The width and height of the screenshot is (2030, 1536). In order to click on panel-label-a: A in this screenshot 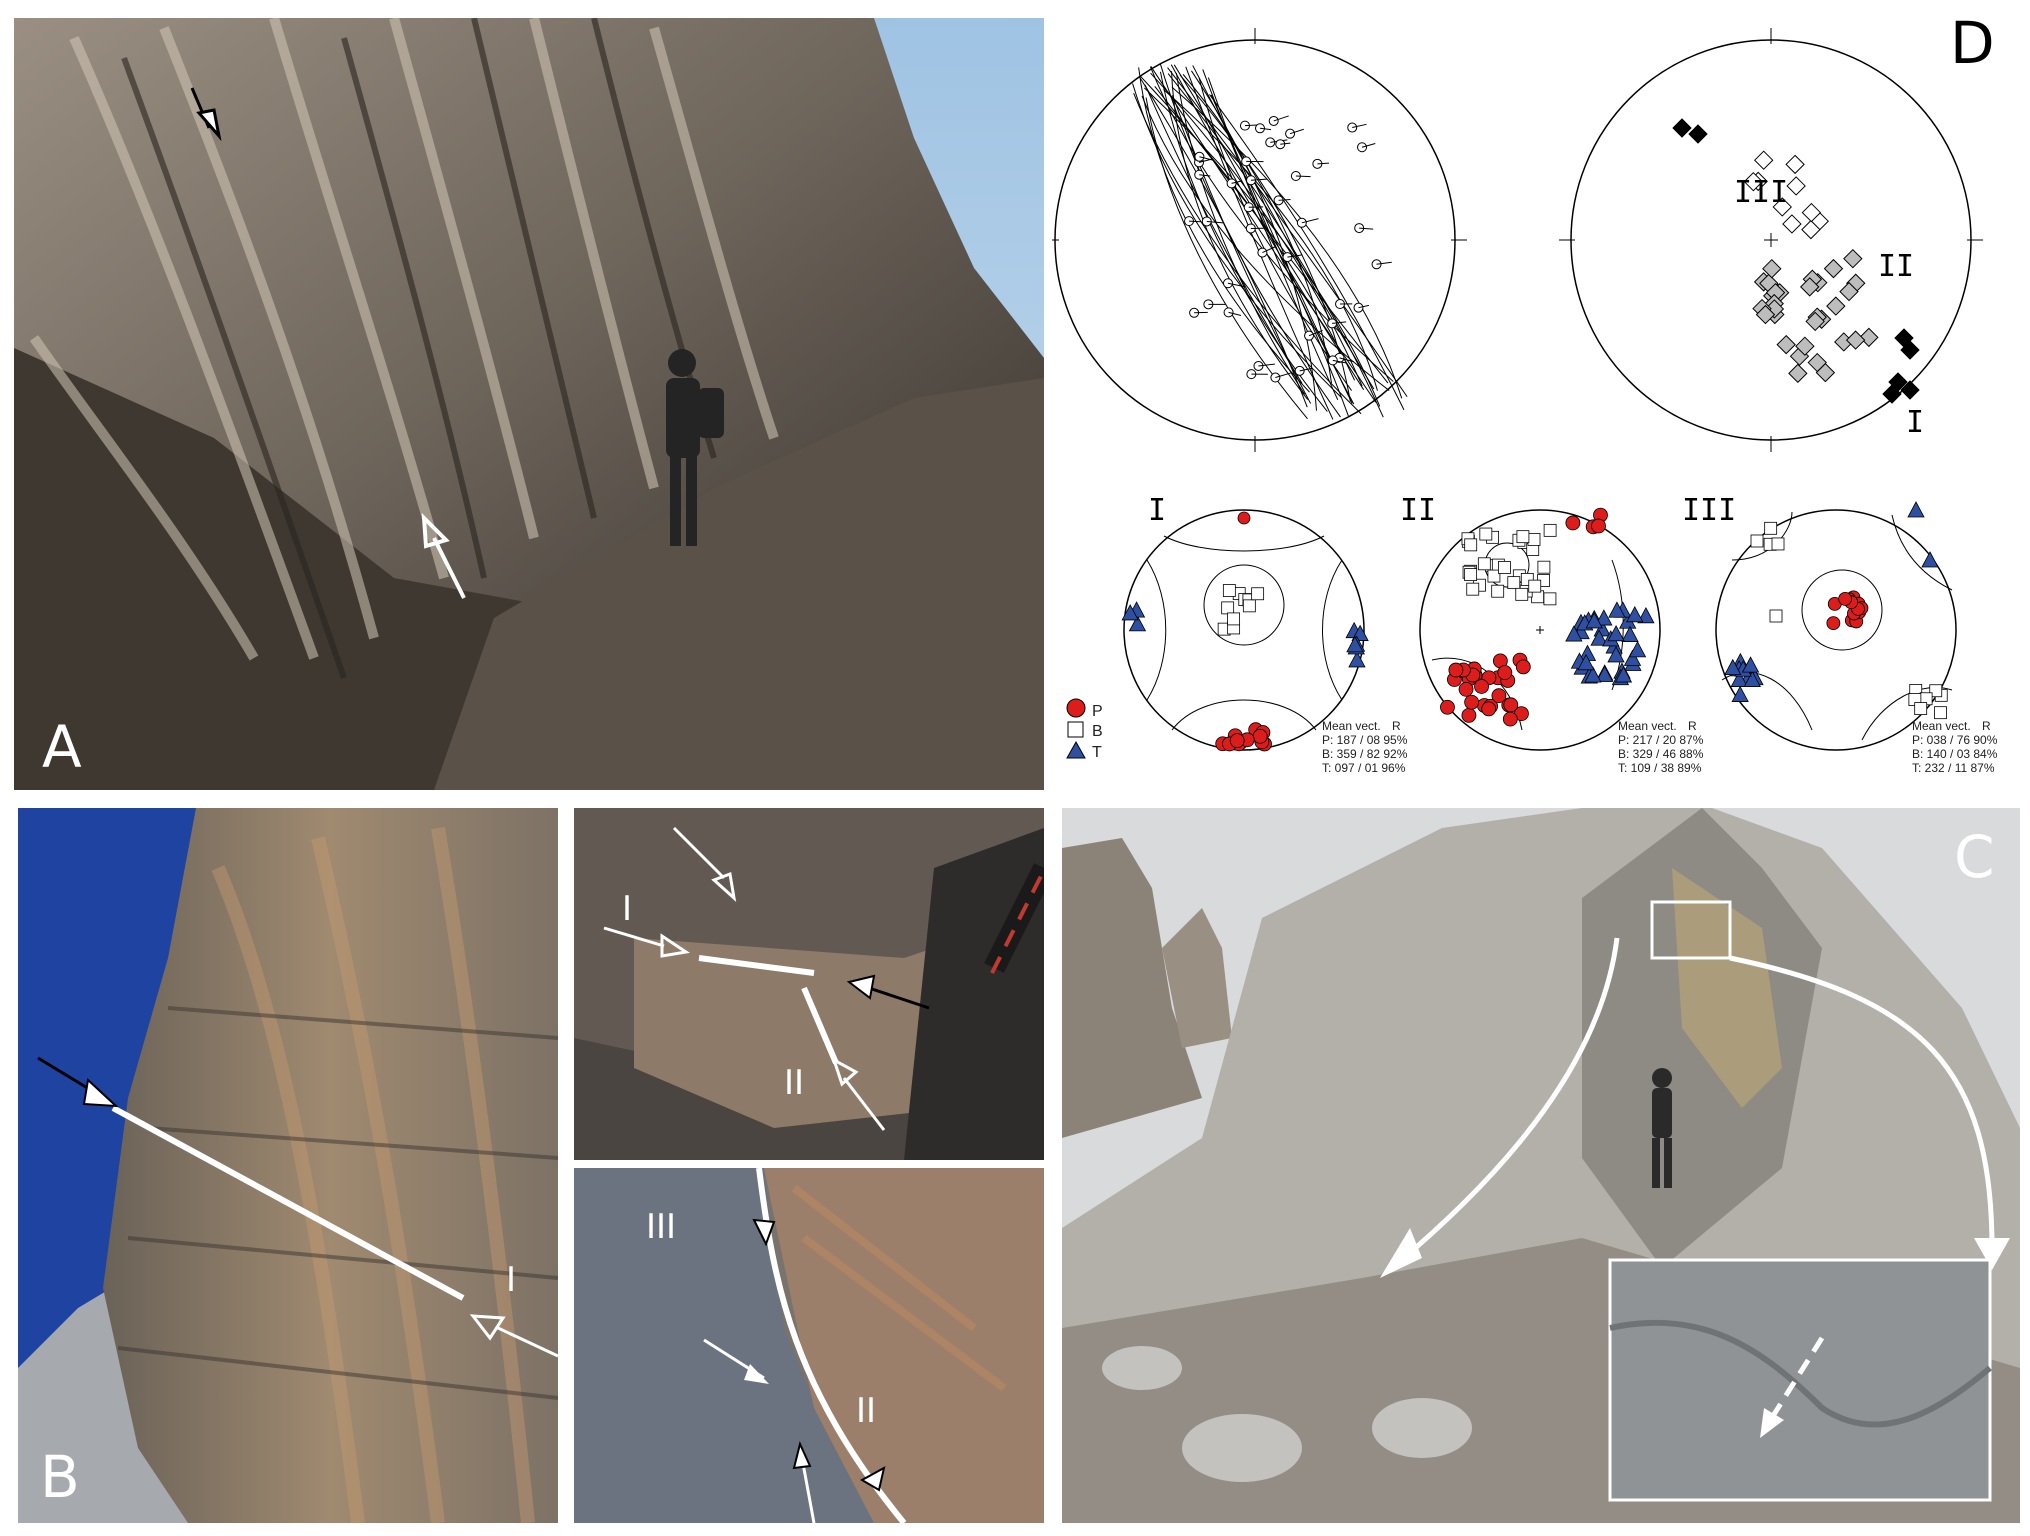, I will do `click(62, 747)`.